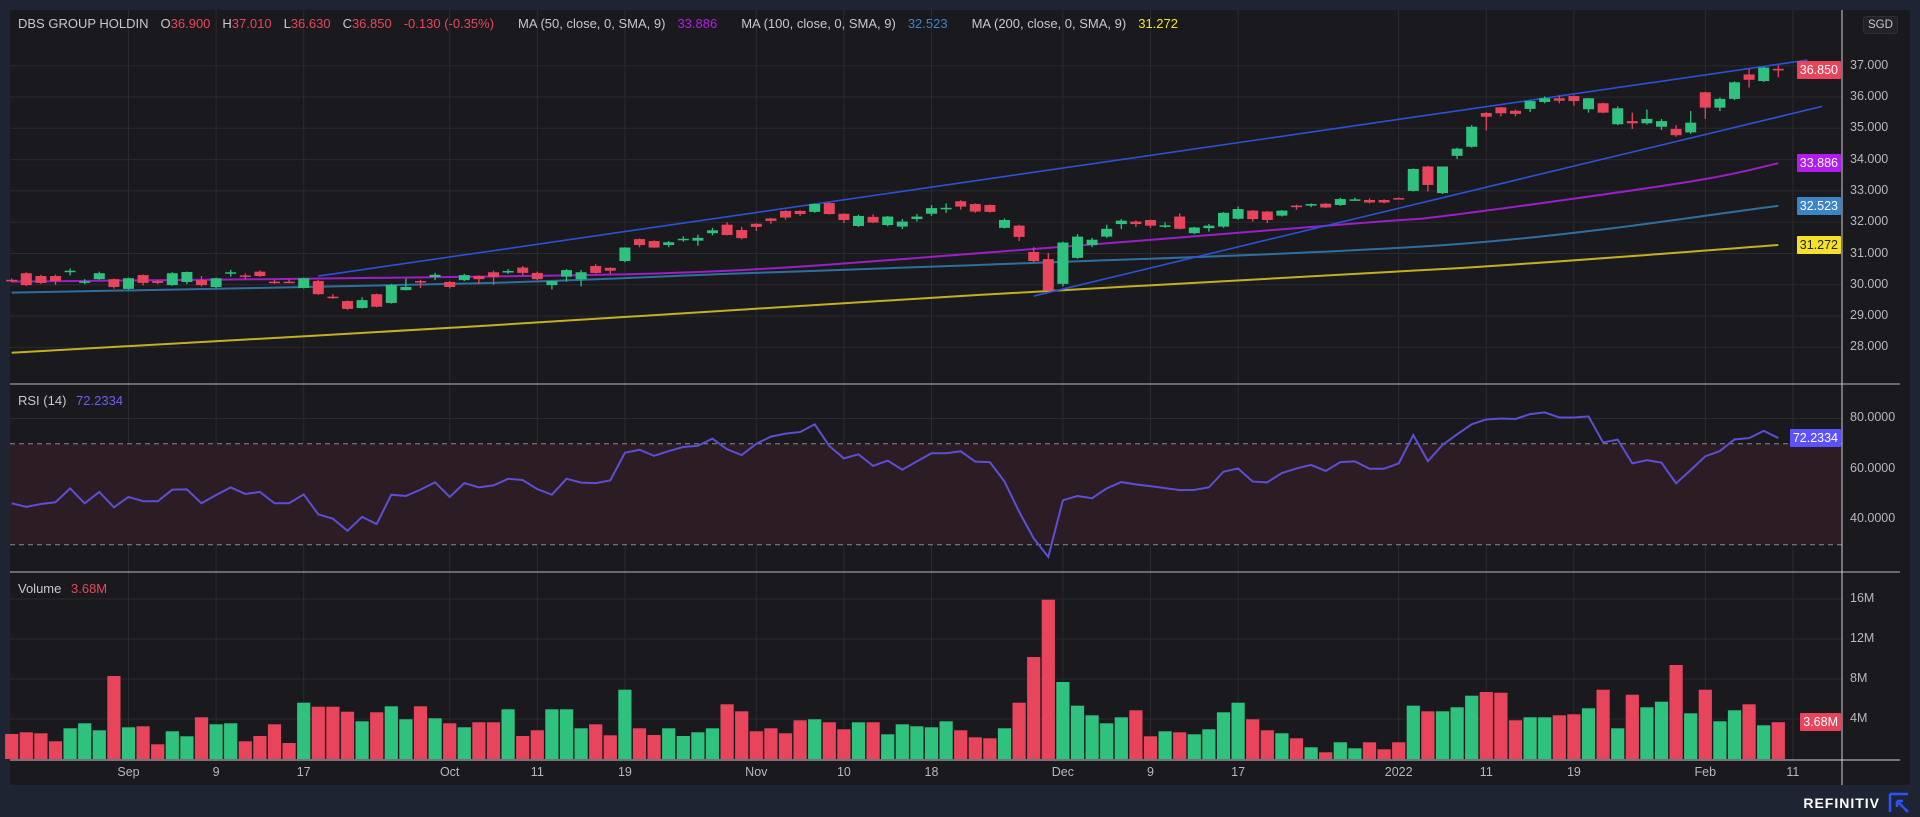 The height and width of the screenshot is (817, 1920). What do you see at coordinates (895, 249) in the screenshot?
I see `ma100-line` at bounding box center [895, 249].